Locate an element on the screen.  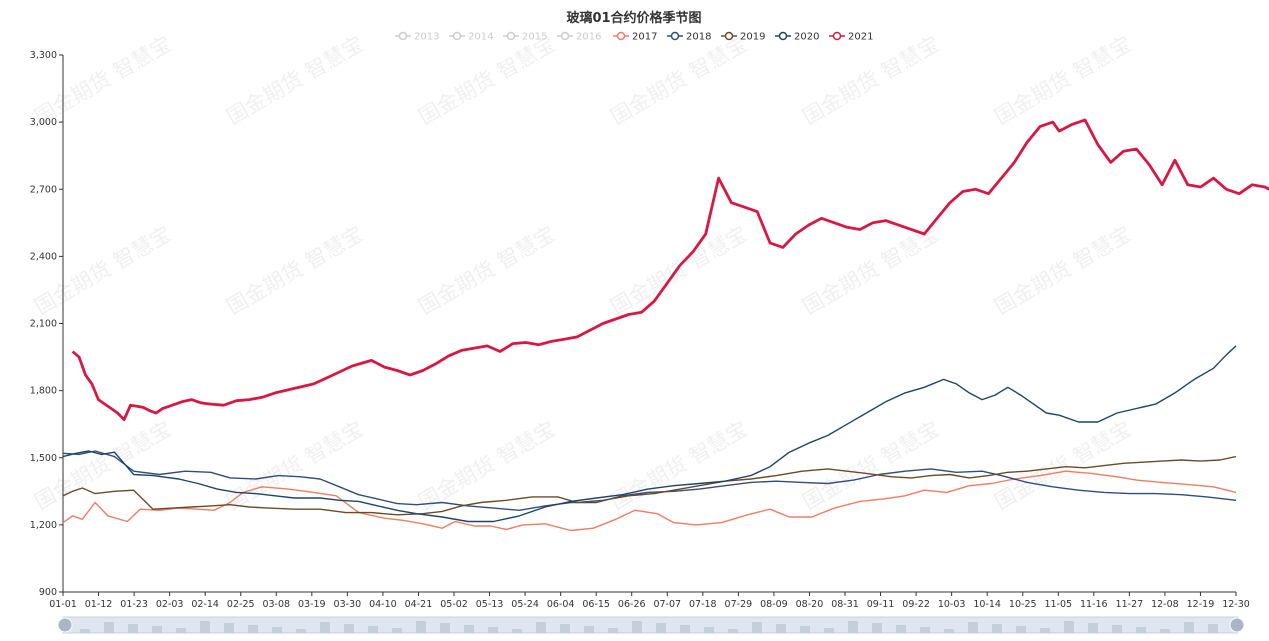
legend-label: 2014 is located at coordinates (480, 37).